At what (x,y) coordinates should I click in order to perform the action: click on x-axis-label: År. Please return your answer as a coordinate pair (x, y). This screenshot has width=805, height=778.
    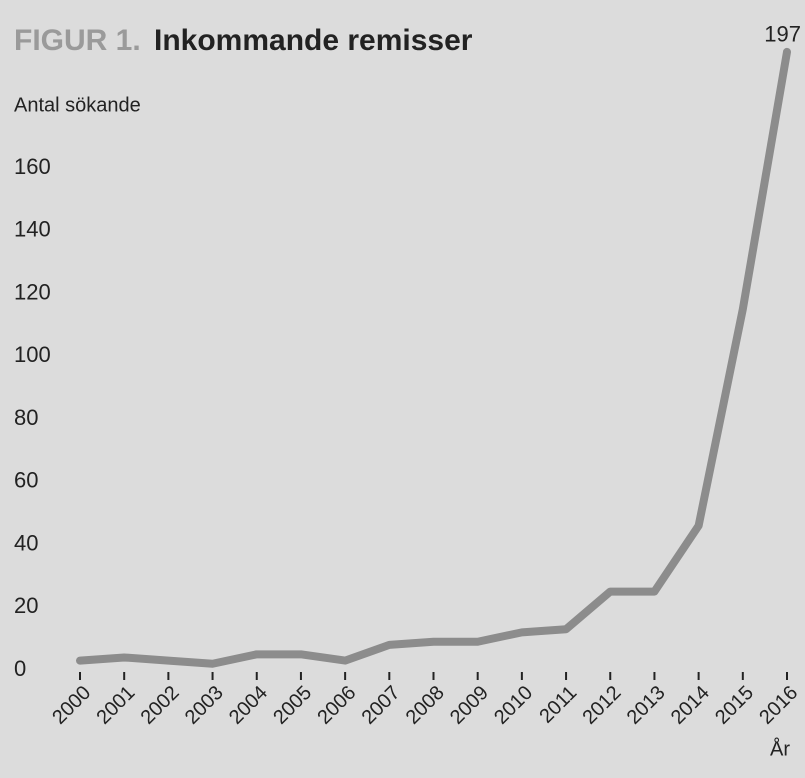
    Looking at the image, I should click on (780, 748).